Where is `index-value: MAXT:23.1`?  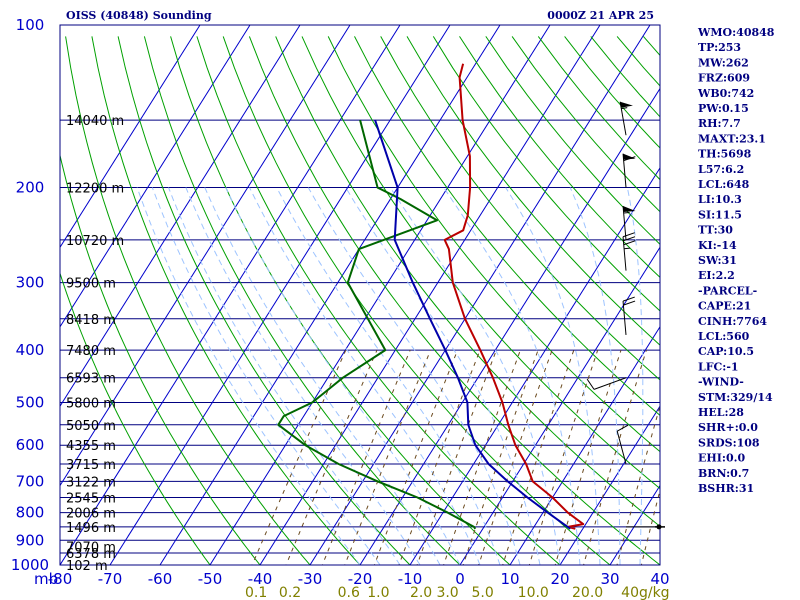
index-value: MAXT:23.1 is located at coordinates (732, 138).